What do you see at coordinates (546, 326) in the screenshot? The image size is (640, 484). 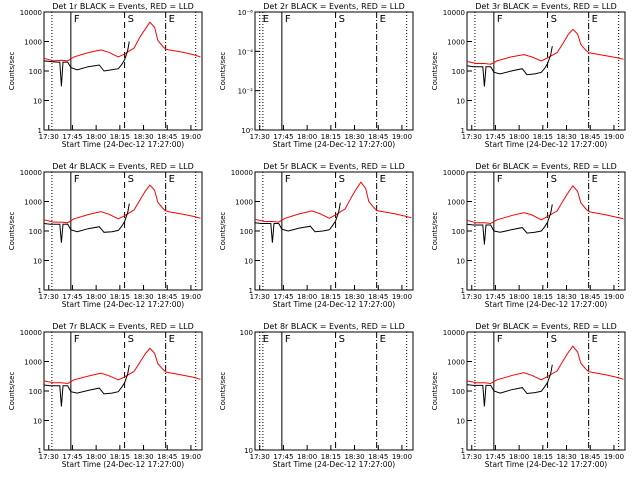 I see `chart-title: Det 9r BLACK = Events, RED = LLD` at bounding box center [546, 326].